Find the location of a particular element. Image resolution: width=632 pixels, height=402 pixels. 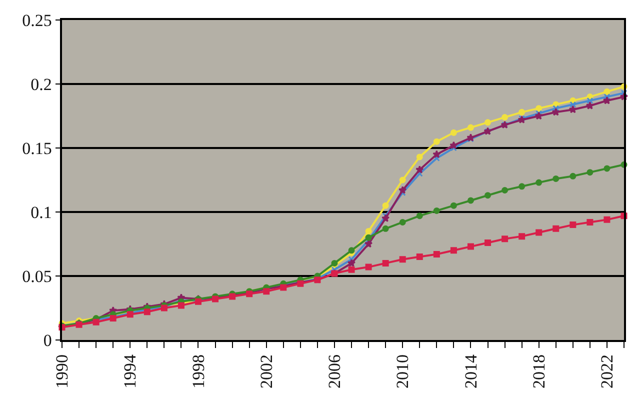

x-tick-label: 2006 is located at coordinates (334, 371).